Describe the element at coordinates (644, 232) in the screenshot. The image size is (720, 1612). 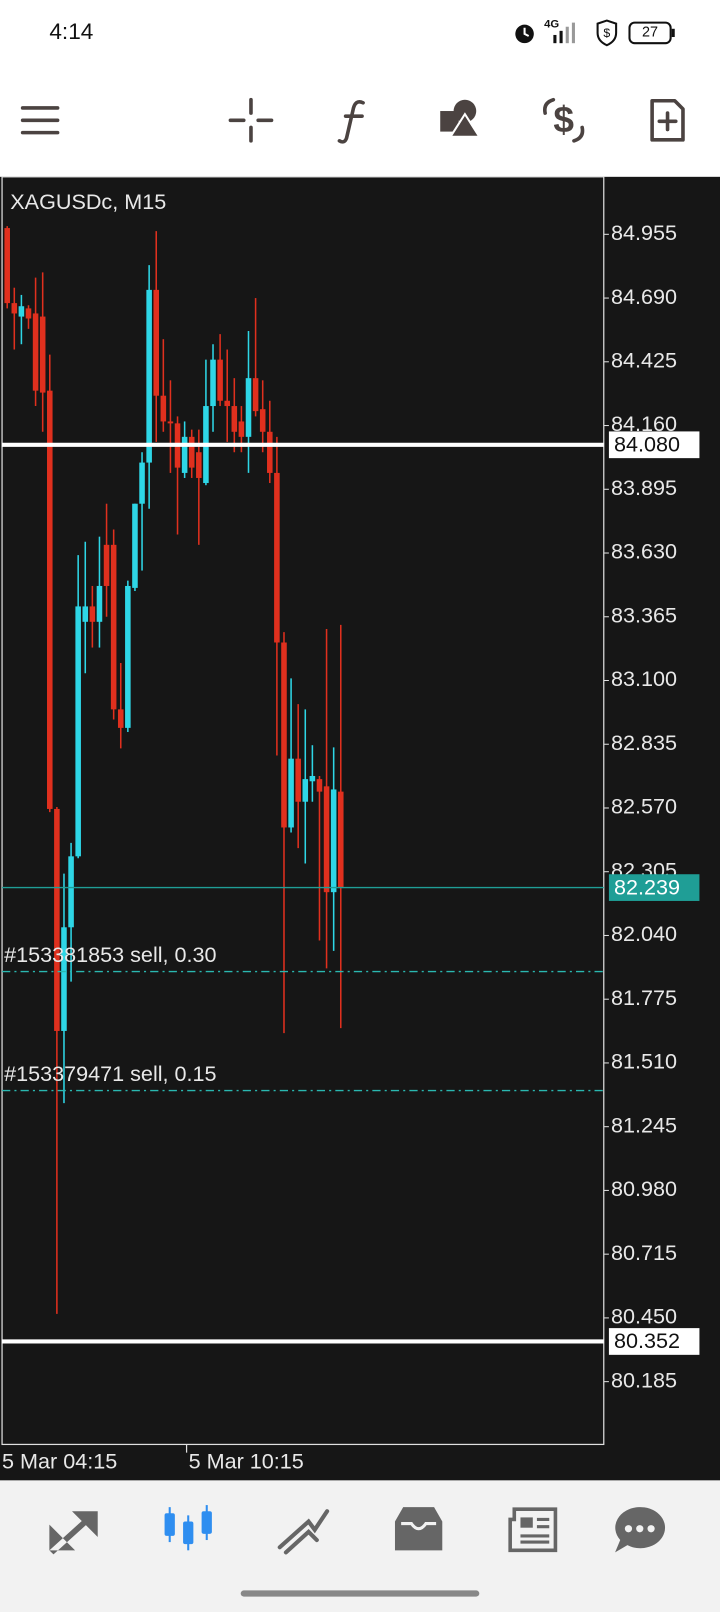
I see `y-tick-label: 84.955` at that location.